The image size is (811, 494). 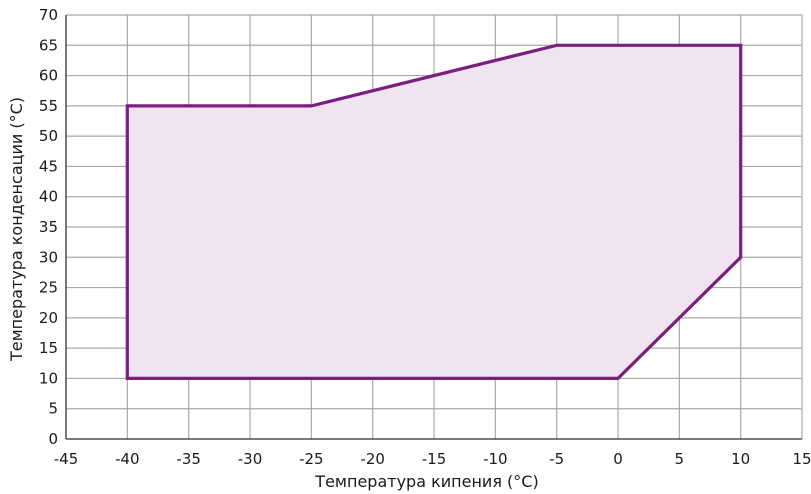 What do you see at coordinates (53, 409) in the screenshot?
I see `y-tick-label: 5` at bounding box center [53, 409].